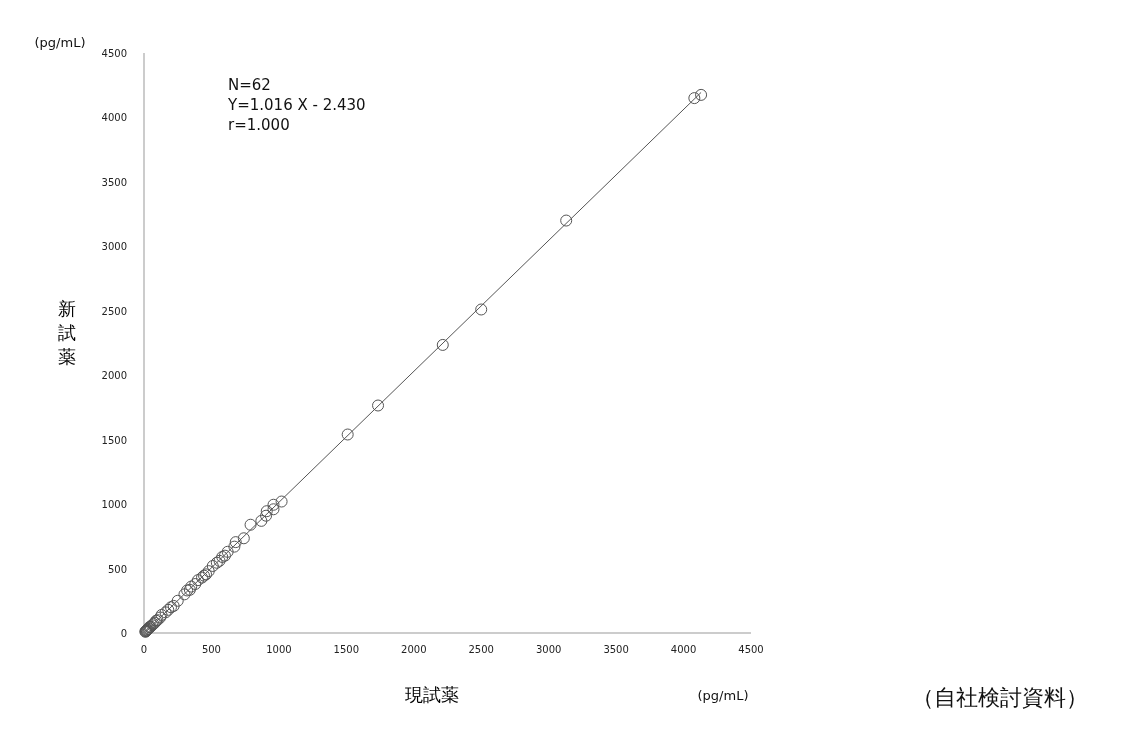 This screenshot has width=1142, height=742. What do you see at coordinates (114, 53) in the screenshot?
I see `y-tick-label: 4500` at bounding box center [114, 53].